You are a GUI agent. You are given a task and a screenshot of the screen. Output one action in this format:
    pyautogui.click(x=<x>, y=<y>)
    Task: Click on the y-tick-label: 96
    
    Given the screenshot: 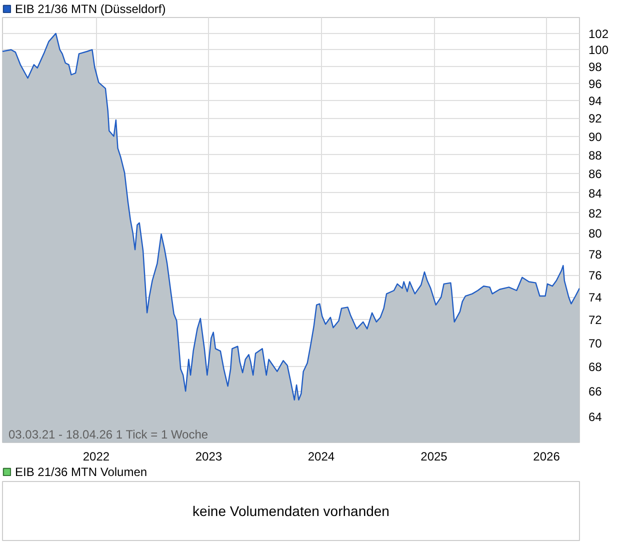 What is the action you would take?
    pyautogui.click(x=595, y=83)
    